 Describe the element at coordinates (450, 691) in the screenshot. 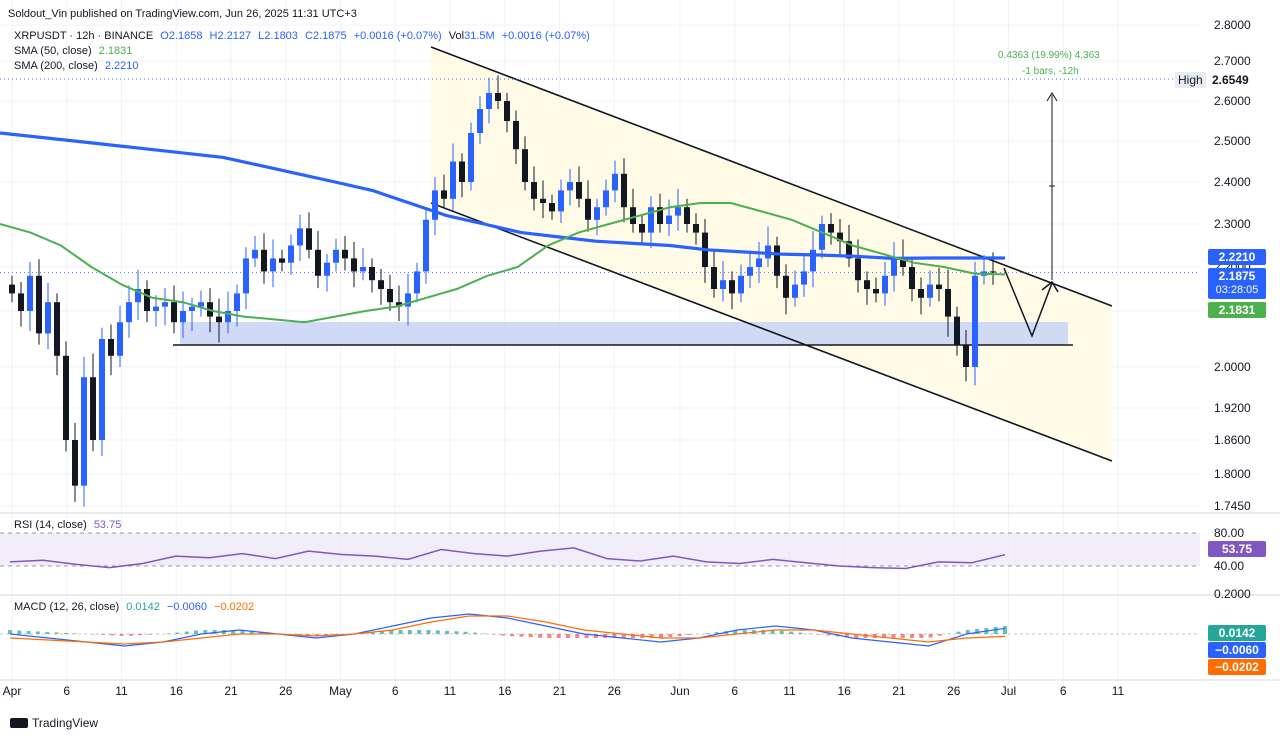

I see `time-axis-label: 11` at that location.